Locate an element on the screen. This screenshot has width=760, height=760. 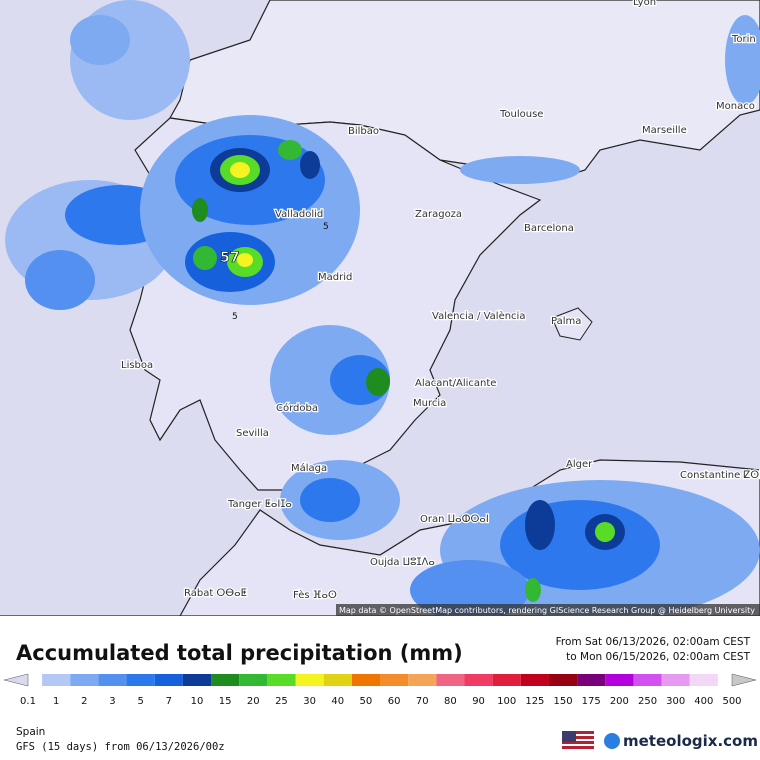
city: Constantine ⵇⵙⵏⵟⵉⵏⴰ is located at coordinates (720, 475).